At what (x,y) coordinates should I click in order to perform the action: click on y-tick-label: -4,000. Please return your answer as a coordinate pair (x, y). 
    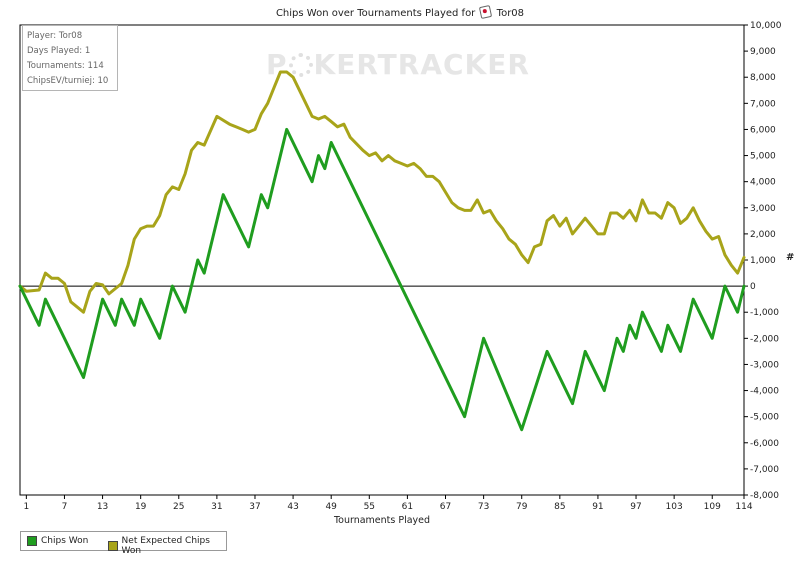
    Looking at the image, I should click on (764, 392).